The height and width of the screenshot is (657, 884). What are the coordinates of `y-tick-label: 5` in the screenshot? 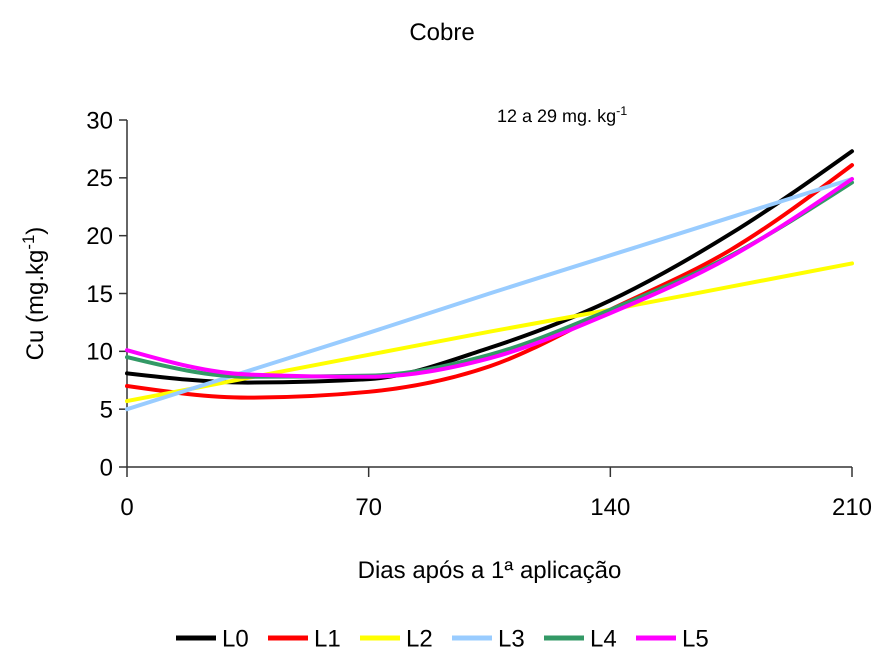 It's located at (106, 410).